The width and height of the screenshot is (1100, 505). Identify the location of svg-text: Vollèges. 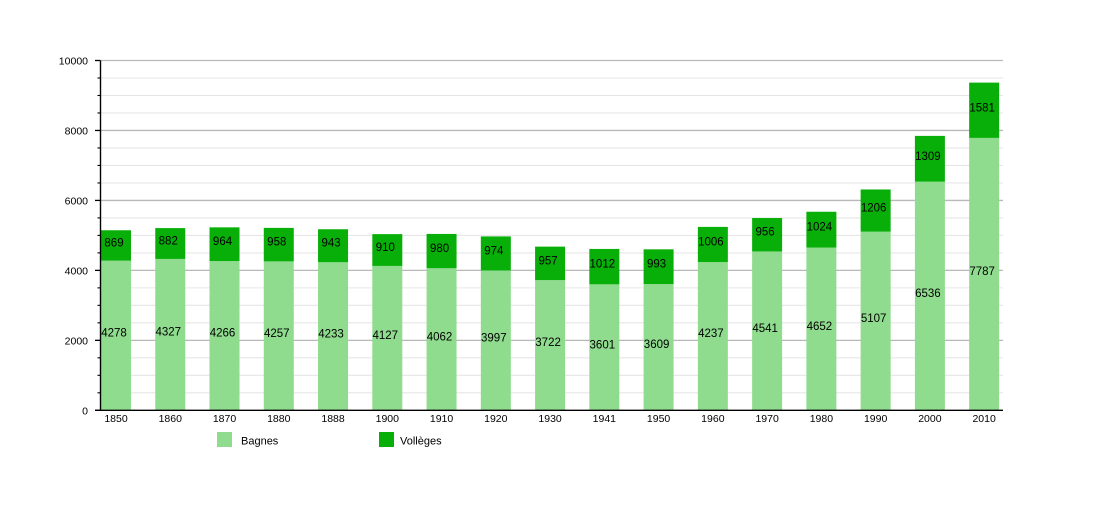
(421, 442).